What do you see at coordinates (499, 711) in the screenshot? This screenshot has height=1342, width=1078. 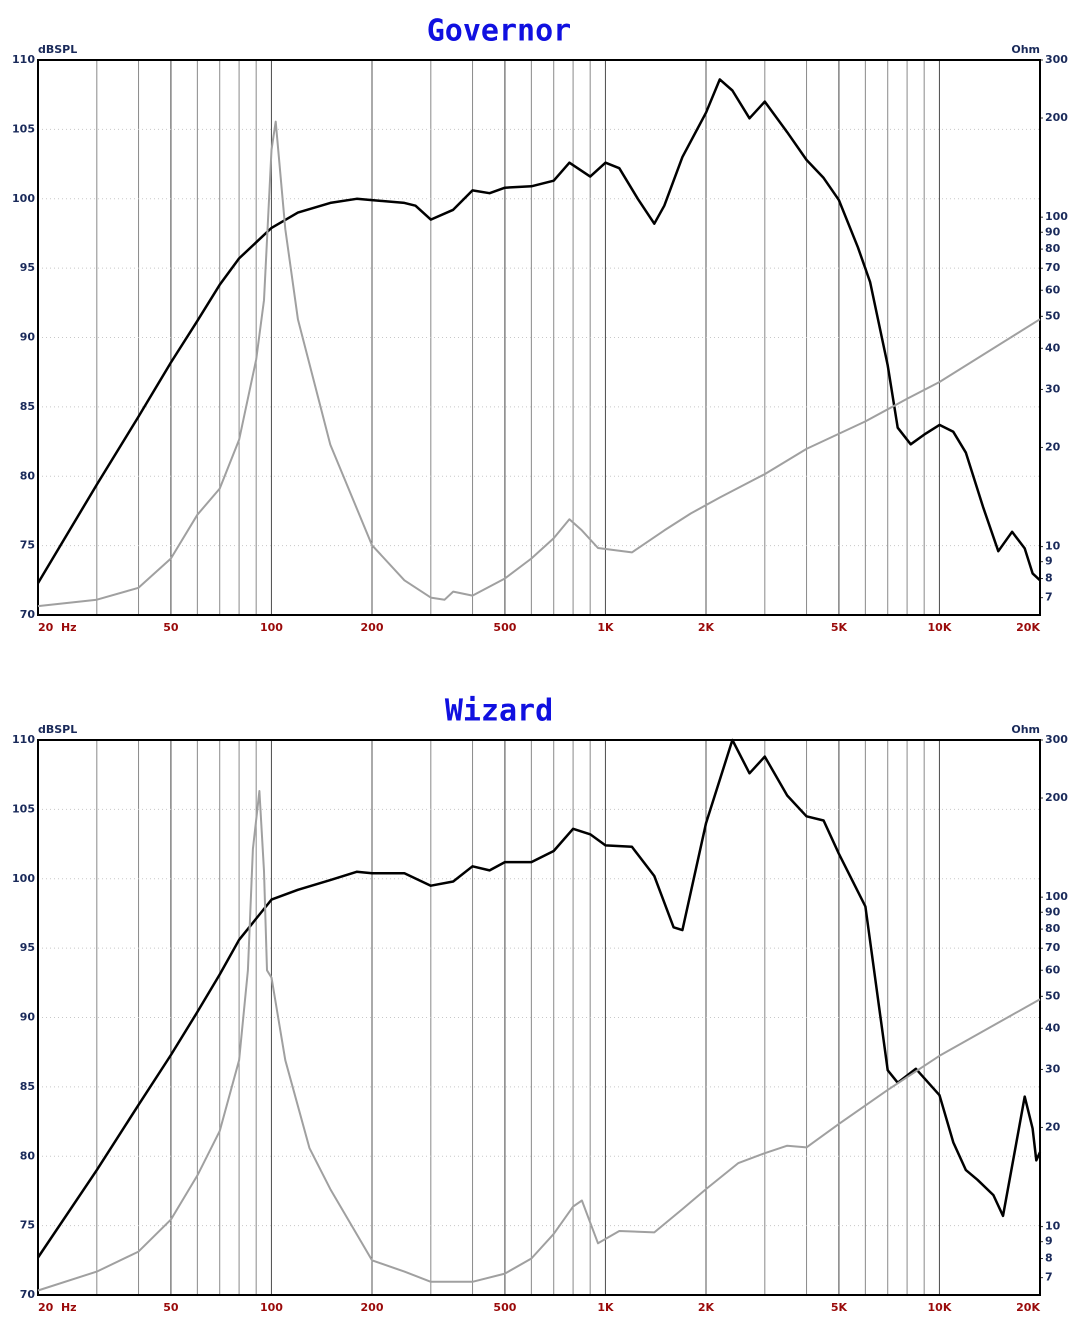 I see `chart-title: Wizard` at bounding box center [499, 711].